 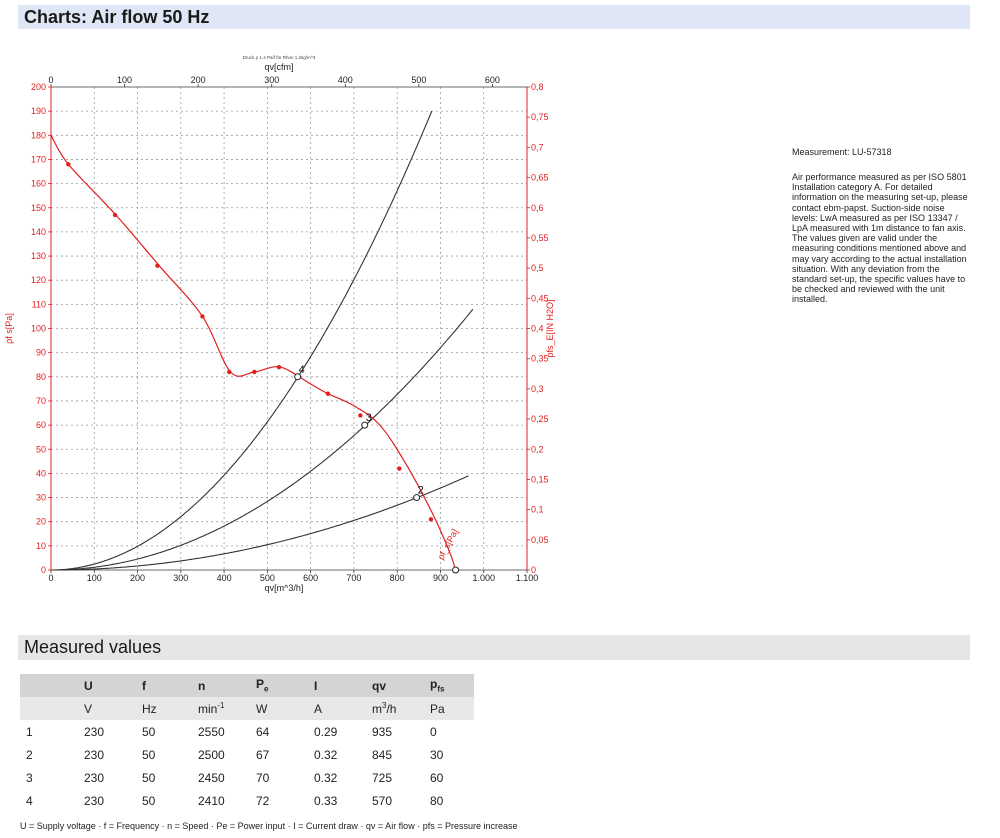 I want to click on charts-title: Charts: Air flow 50 Hz, so click(x=117, y=17).